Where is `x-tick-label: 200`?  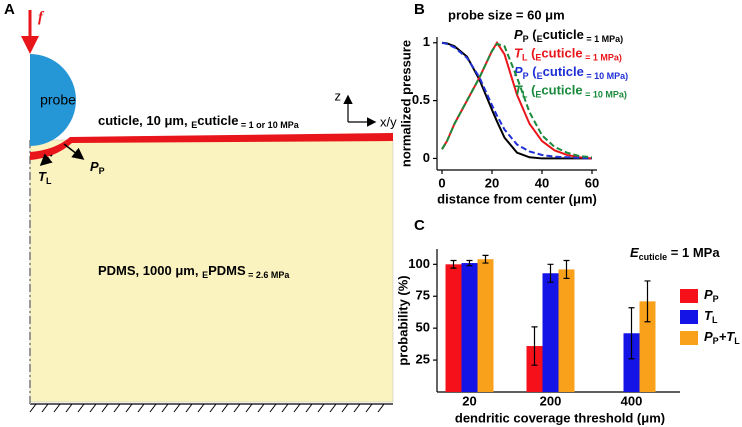 x-tick-label: 200 is located at coordinates (551, 400).